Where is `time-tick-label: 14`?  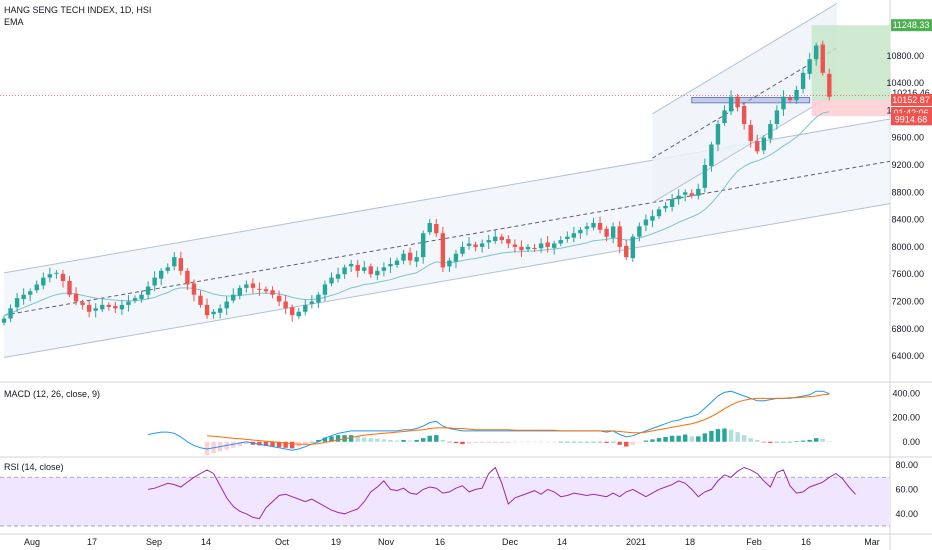
time-tick-label: 14 is located at coordinates (562, 542).